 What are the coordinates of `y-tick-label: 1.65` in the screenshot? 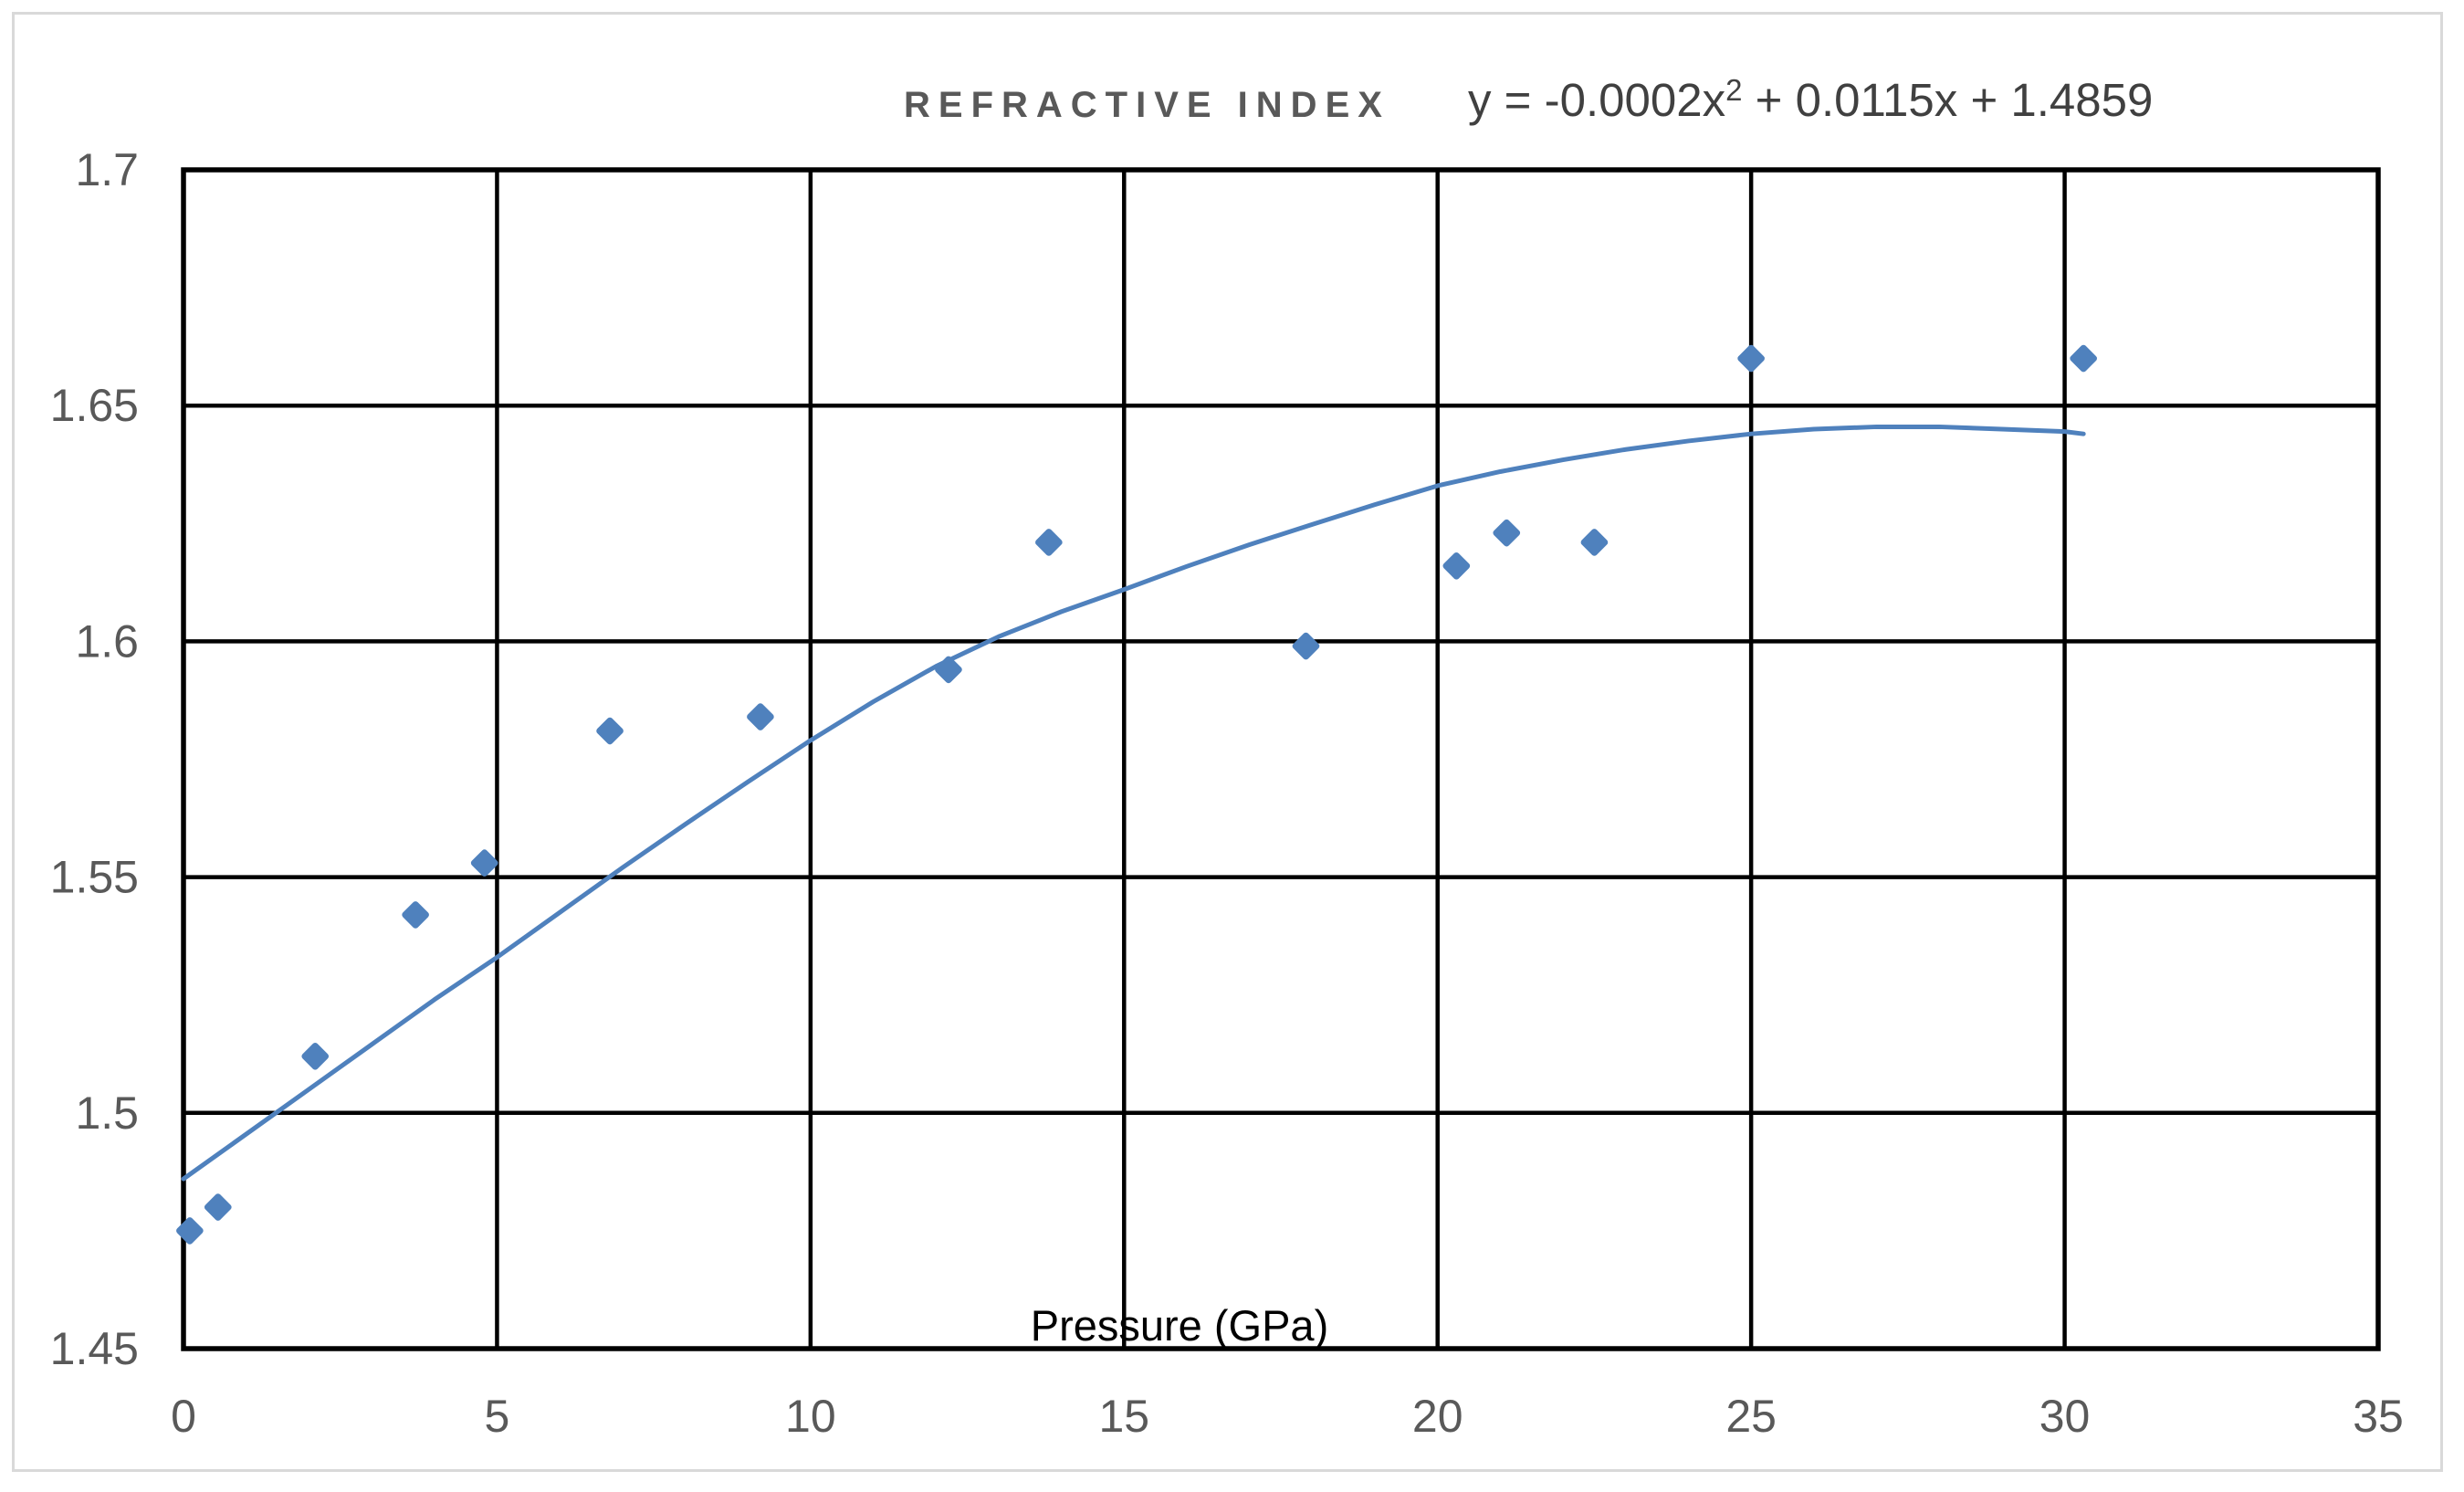 It's located at (94, 405).